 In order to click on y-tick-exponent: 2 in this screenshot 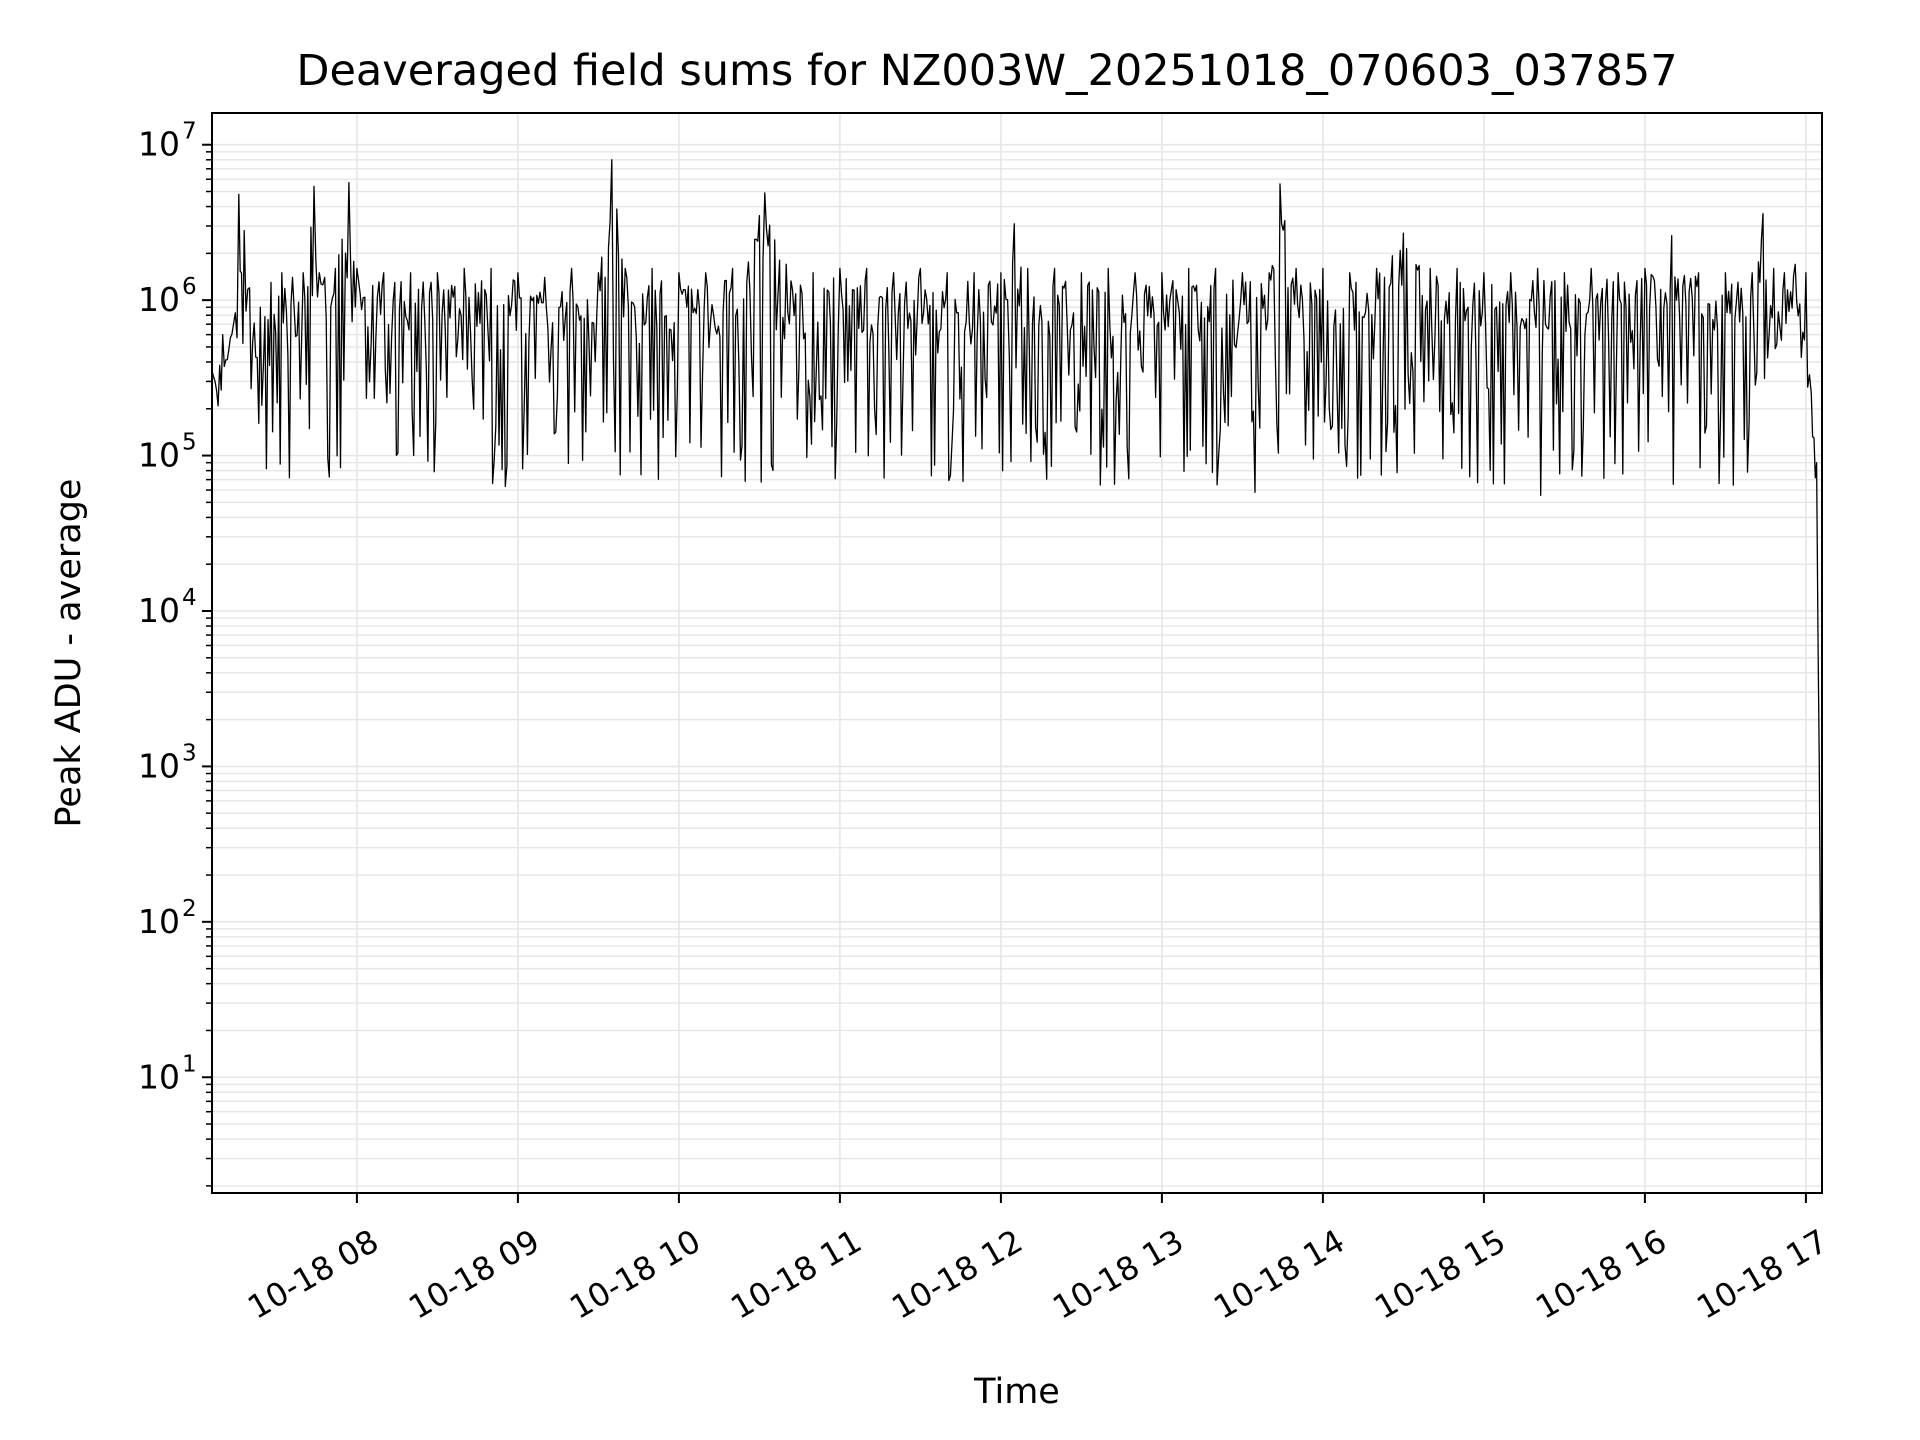, I will do `click(189, 909)`.